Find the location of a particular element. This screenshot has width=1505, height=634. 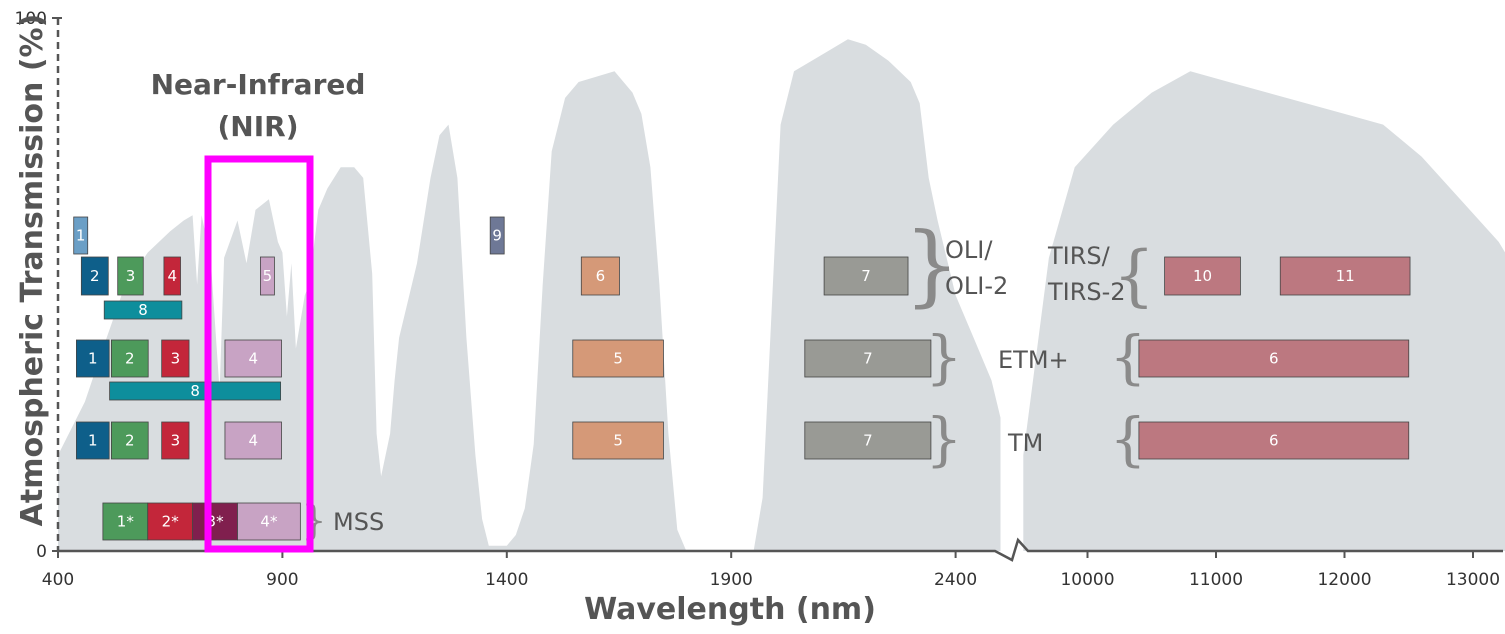

band-label: 1* is located at coordinates (126, 522).